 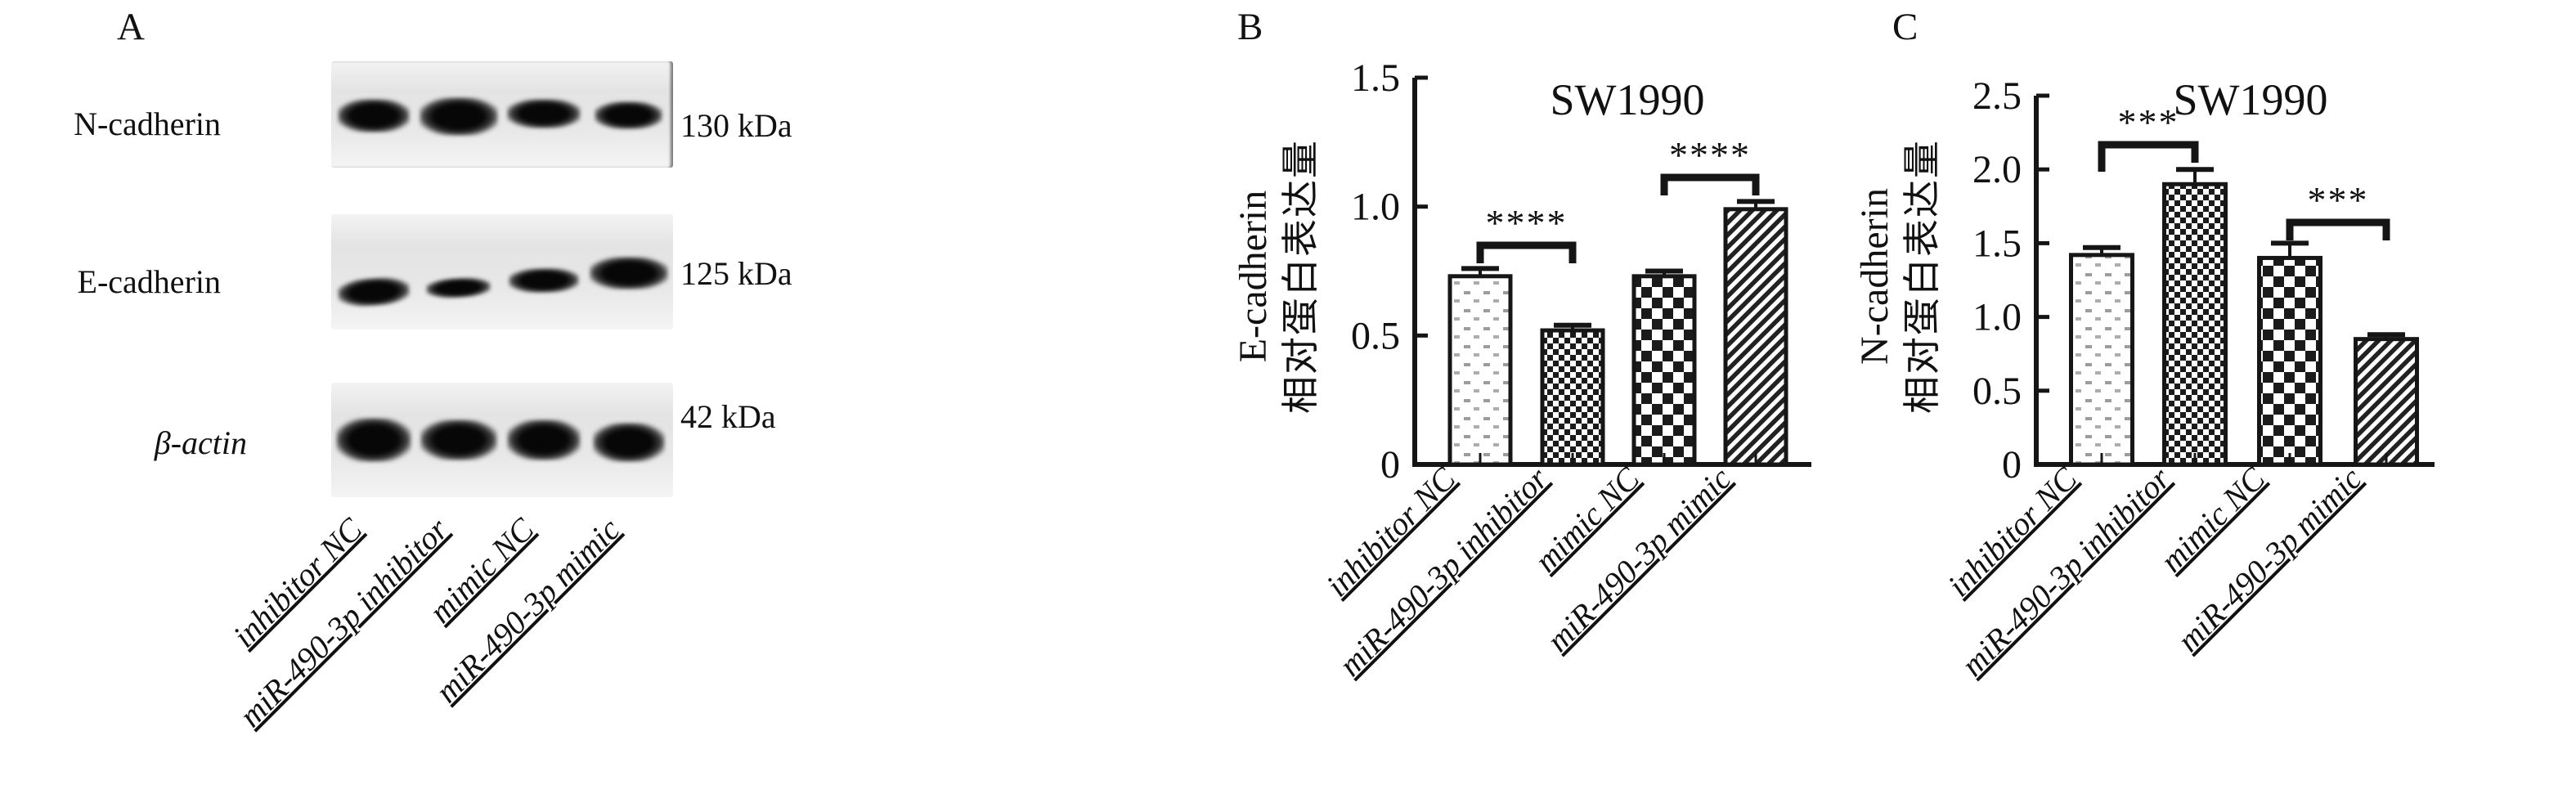 What do you see at coordinates (2269, 559) in the screenshot?
I see `category-label: miR-490-3p mimic` at bounding box center [2269, 559].